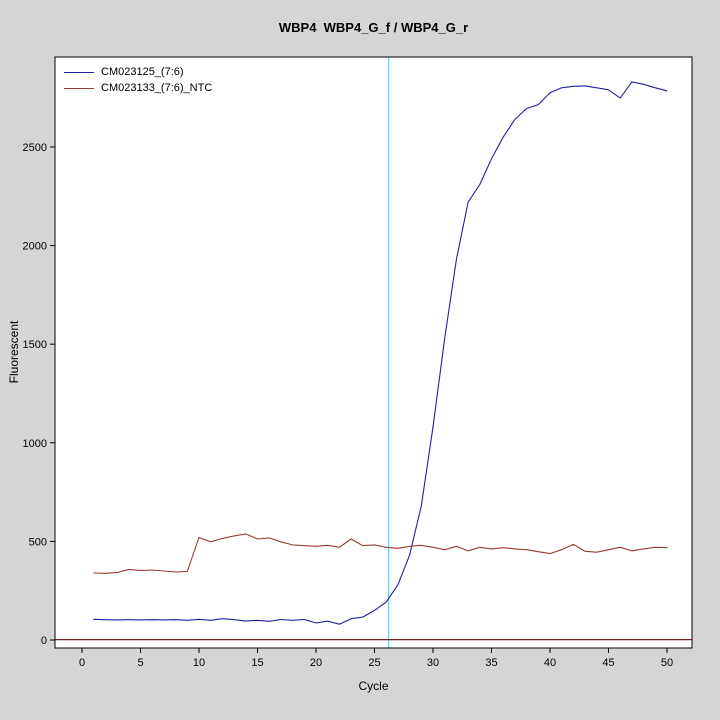  I want to click on svg-text: 50, so click(667, 663).